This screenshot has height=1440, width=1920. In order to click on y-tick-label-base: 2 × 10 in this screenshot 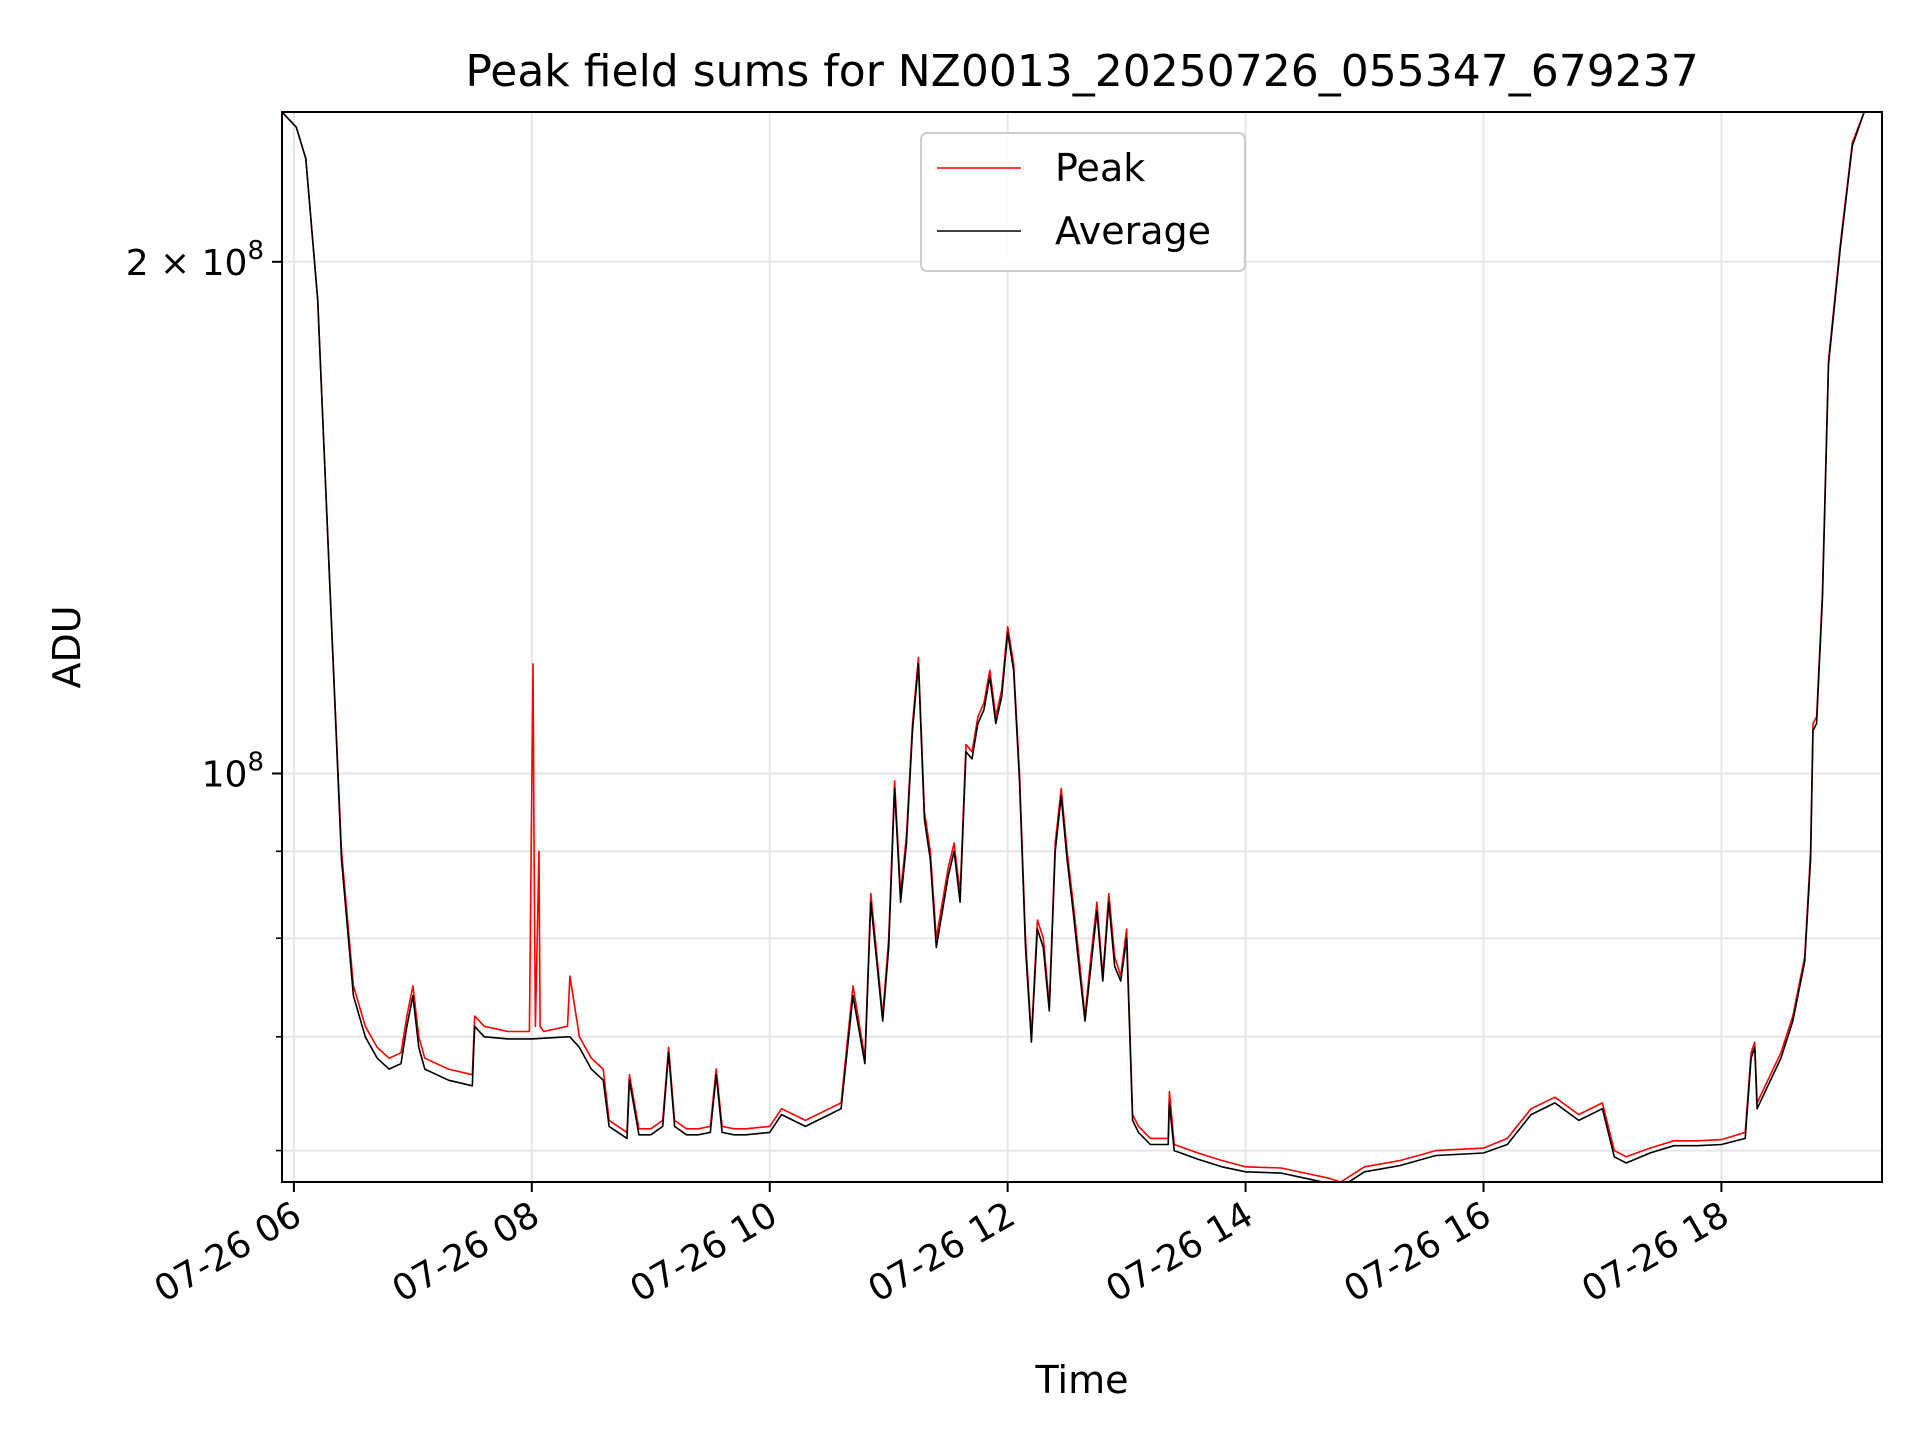, I will do `click(187, 263)`.